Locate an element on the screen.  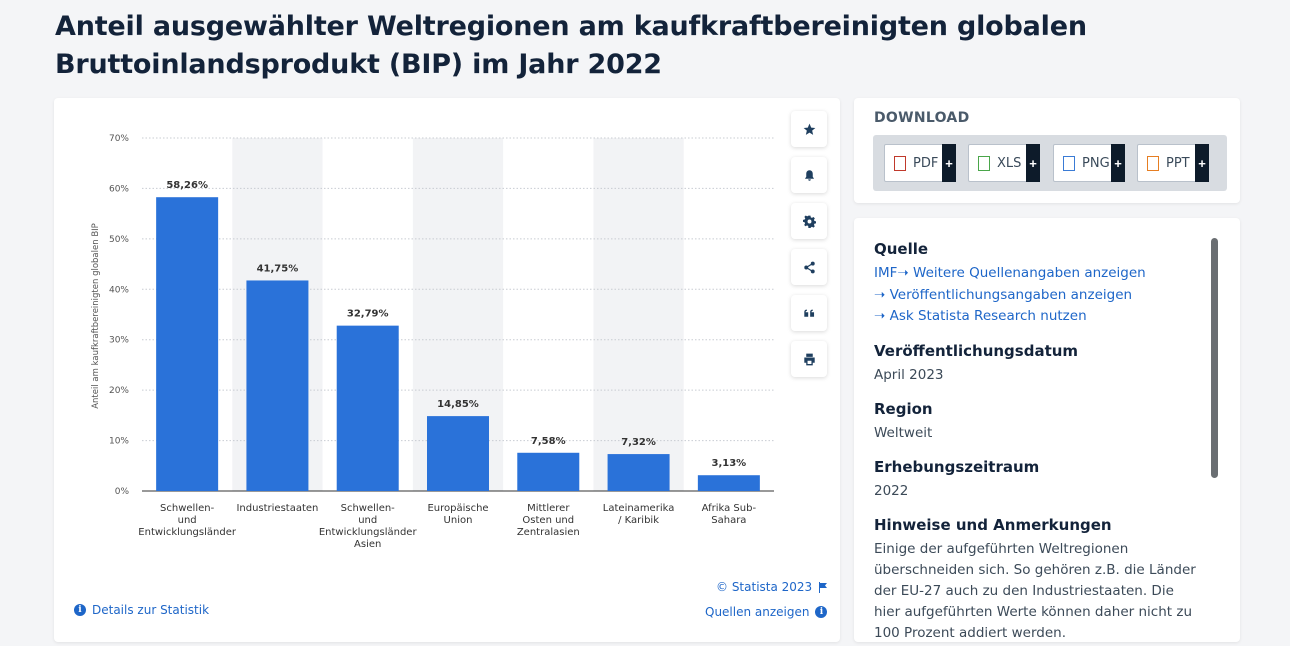
data-label: 3,13% is located at coordinates (729, 463).